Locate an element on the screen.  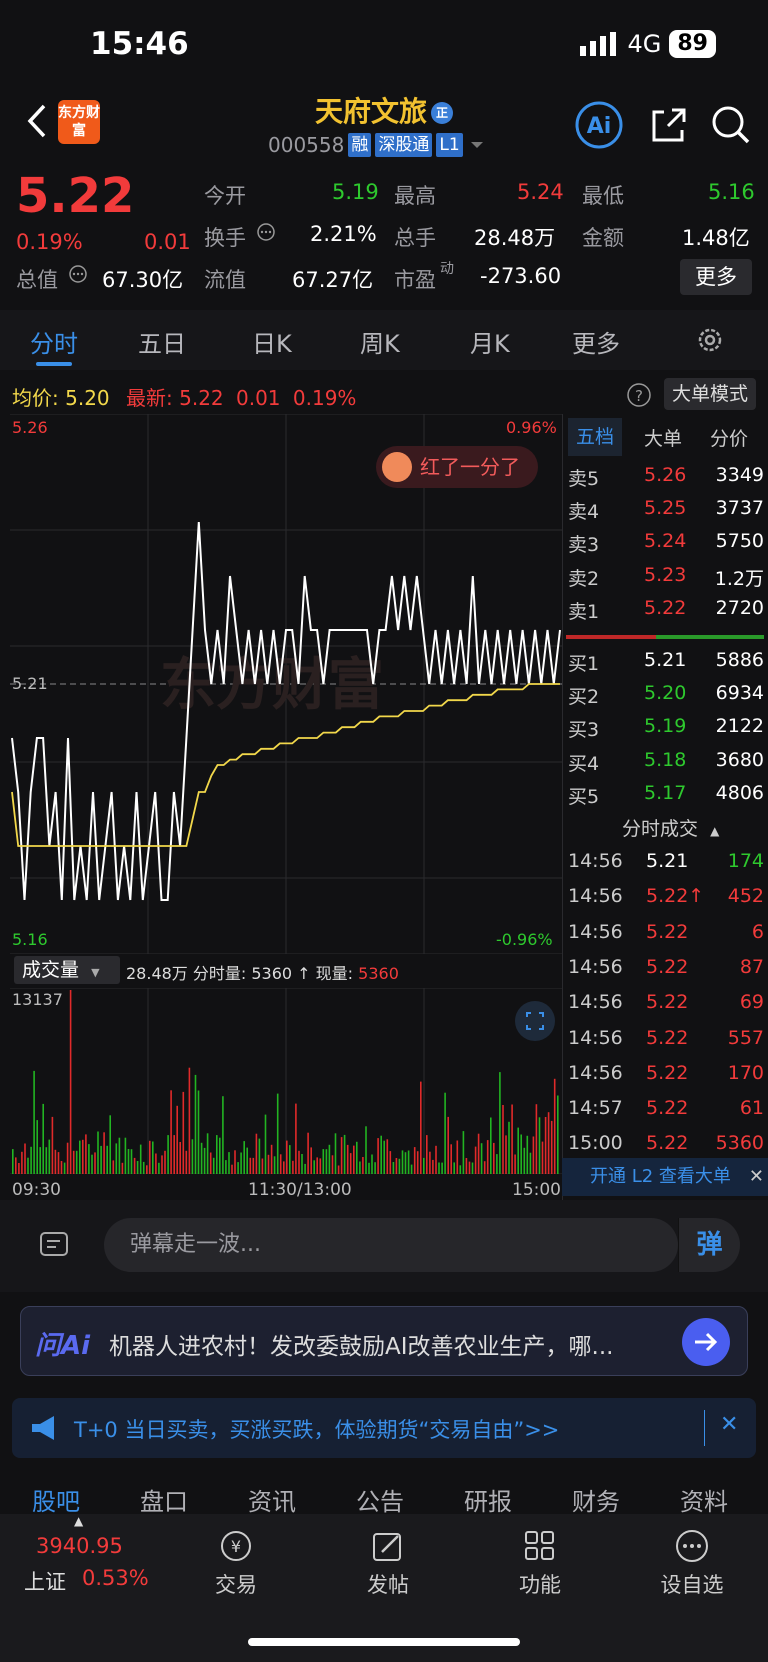
tick-volume: 557 is located at coordinates (745, 1037).